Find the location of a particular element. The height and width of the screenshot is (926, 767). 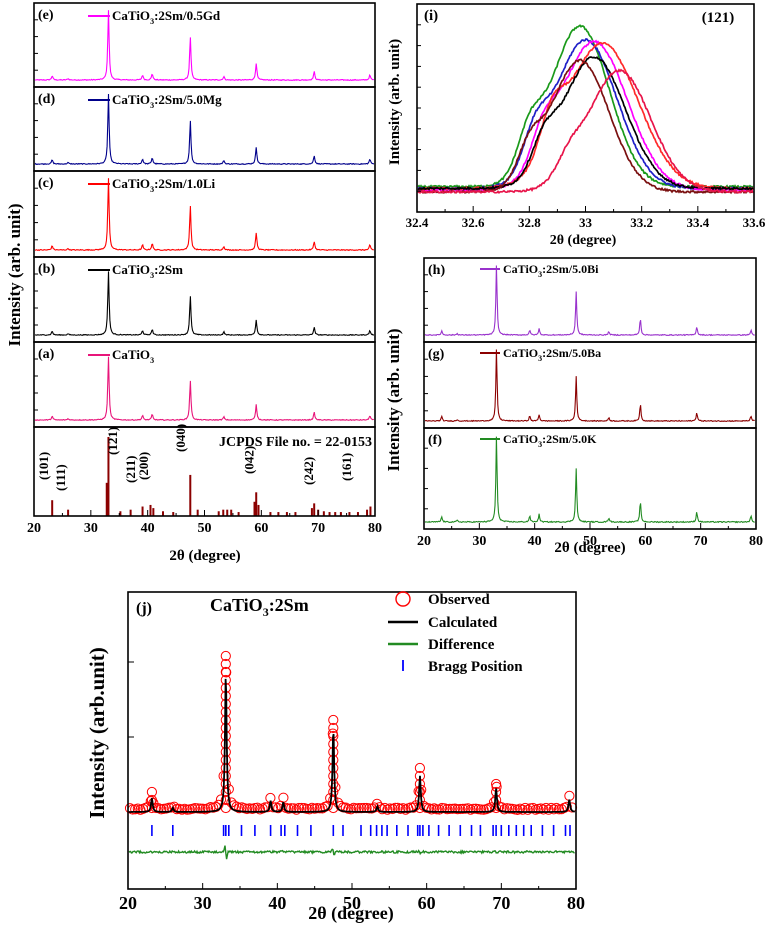

rietveld-title-tail: :2Sm is located at coordinates (289, 605).